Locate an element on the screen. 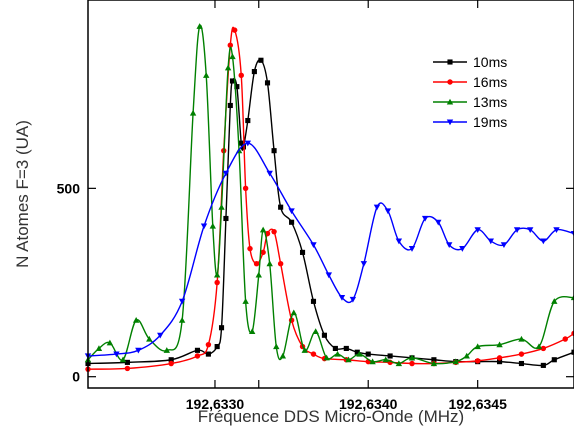 The image size is (574, 436). x-tick-label: 192,6345 is located at coordinates (477, 404).